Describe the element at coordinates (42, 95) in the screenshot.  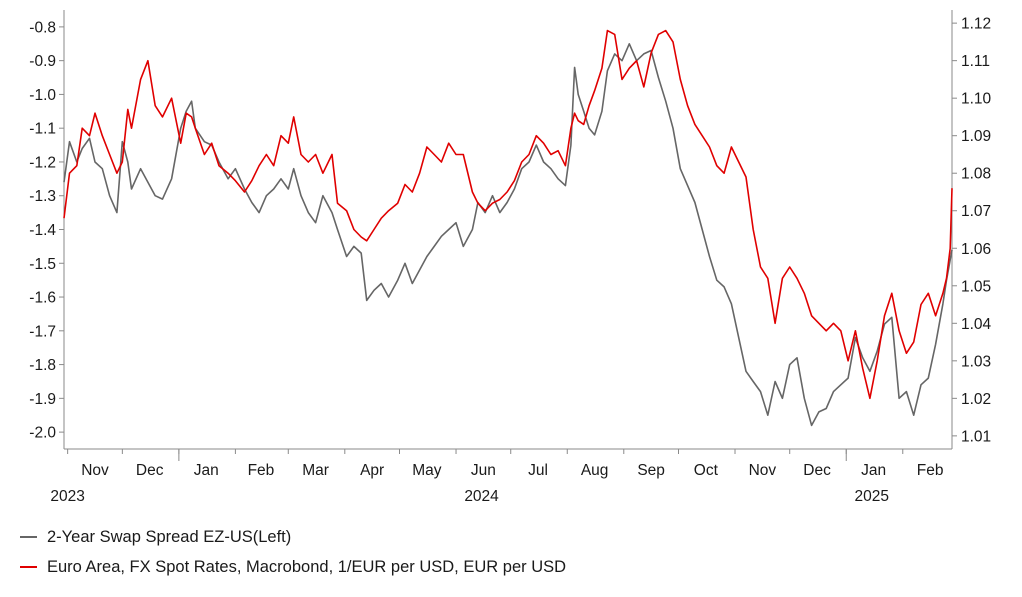
I see `left-tick-label: -1.0` at that location.